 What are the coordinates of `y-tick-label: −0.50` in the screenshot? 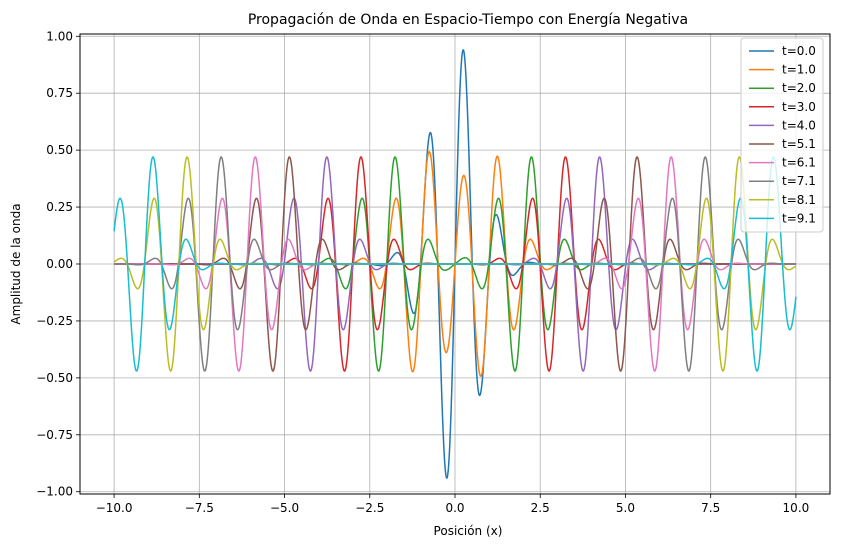 It's located at (54, 378).